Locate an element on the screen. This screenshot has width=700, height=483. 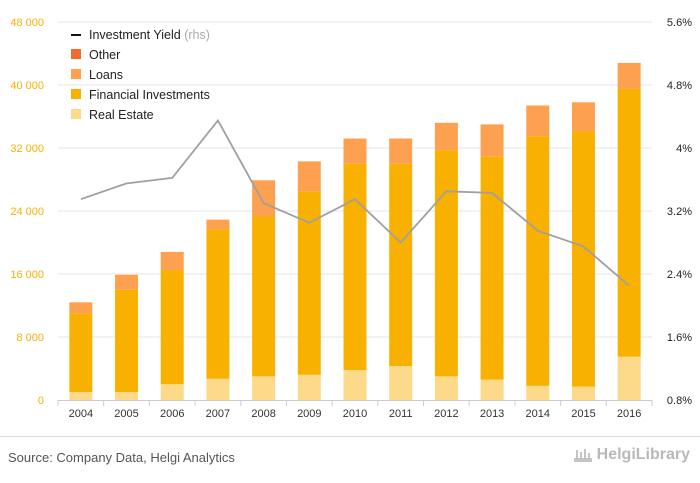
y2-tick-label: 0.8% is located at coordinates (679, 401).